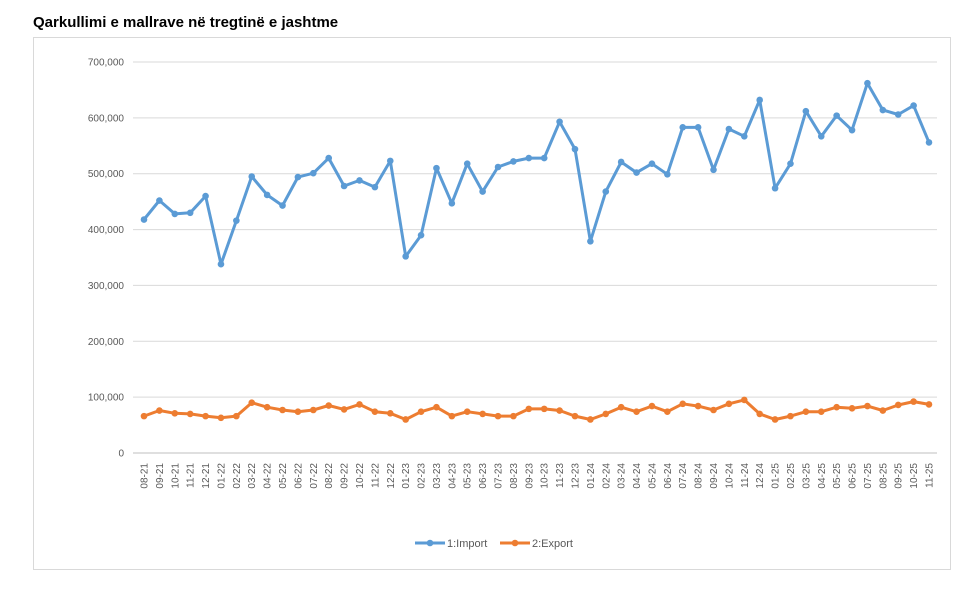 The height and width of the screenshot is (596, 980). I want to click on x-tick-label: 05-23, so click(468, 476).